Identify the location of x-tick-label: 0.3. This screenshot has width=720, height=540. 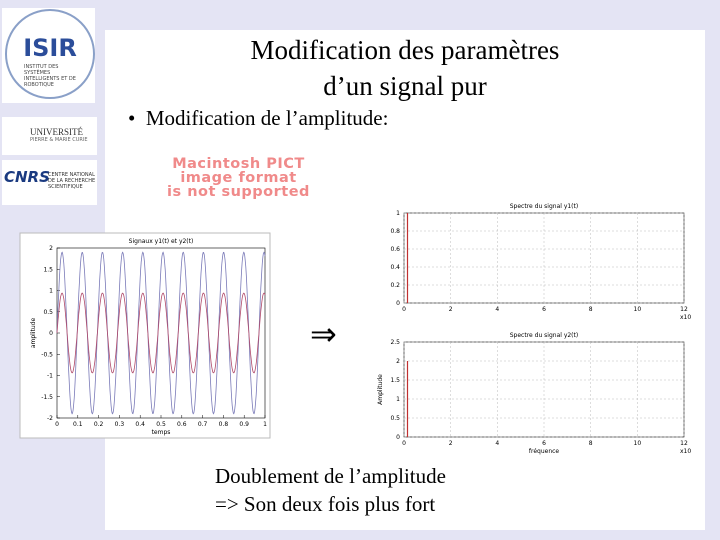
(120, 424).